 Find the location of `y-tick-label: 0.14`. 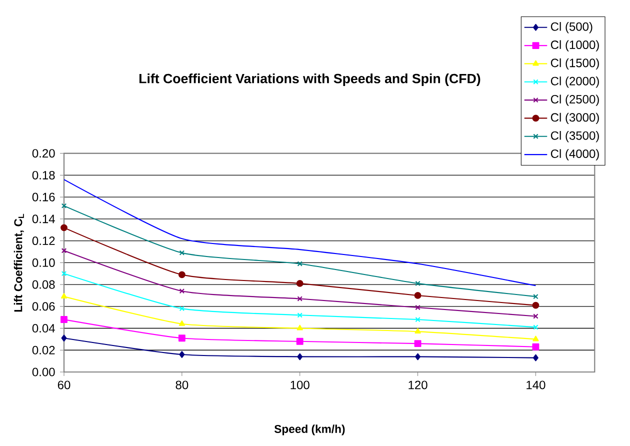

y-tick-label: 0.14 is located at coordinates (43, 219).